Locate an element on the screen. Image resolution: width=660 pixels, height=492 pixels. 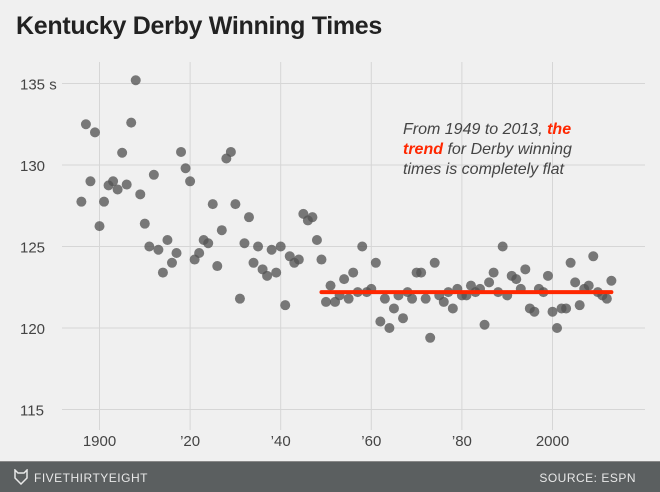
y-tick-label: 115 is located at coordinates (32, 411).